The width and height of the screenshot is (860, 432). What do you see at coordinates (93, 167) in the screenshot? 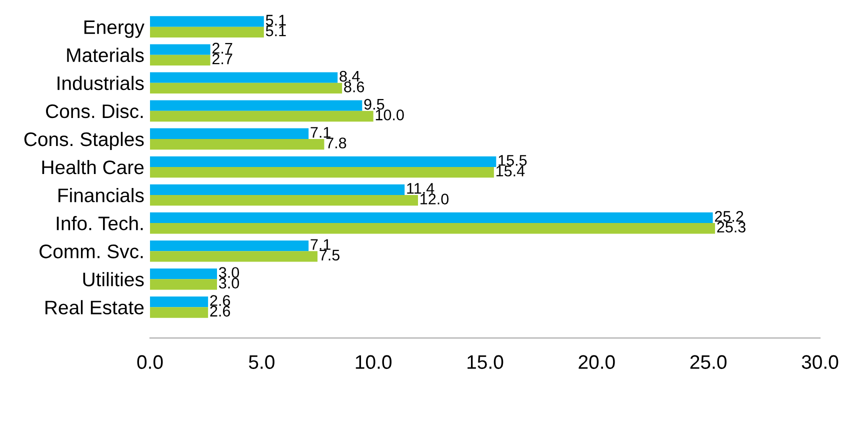
I see `y-tick-label: Health Care` at bounding box center [93, 167].